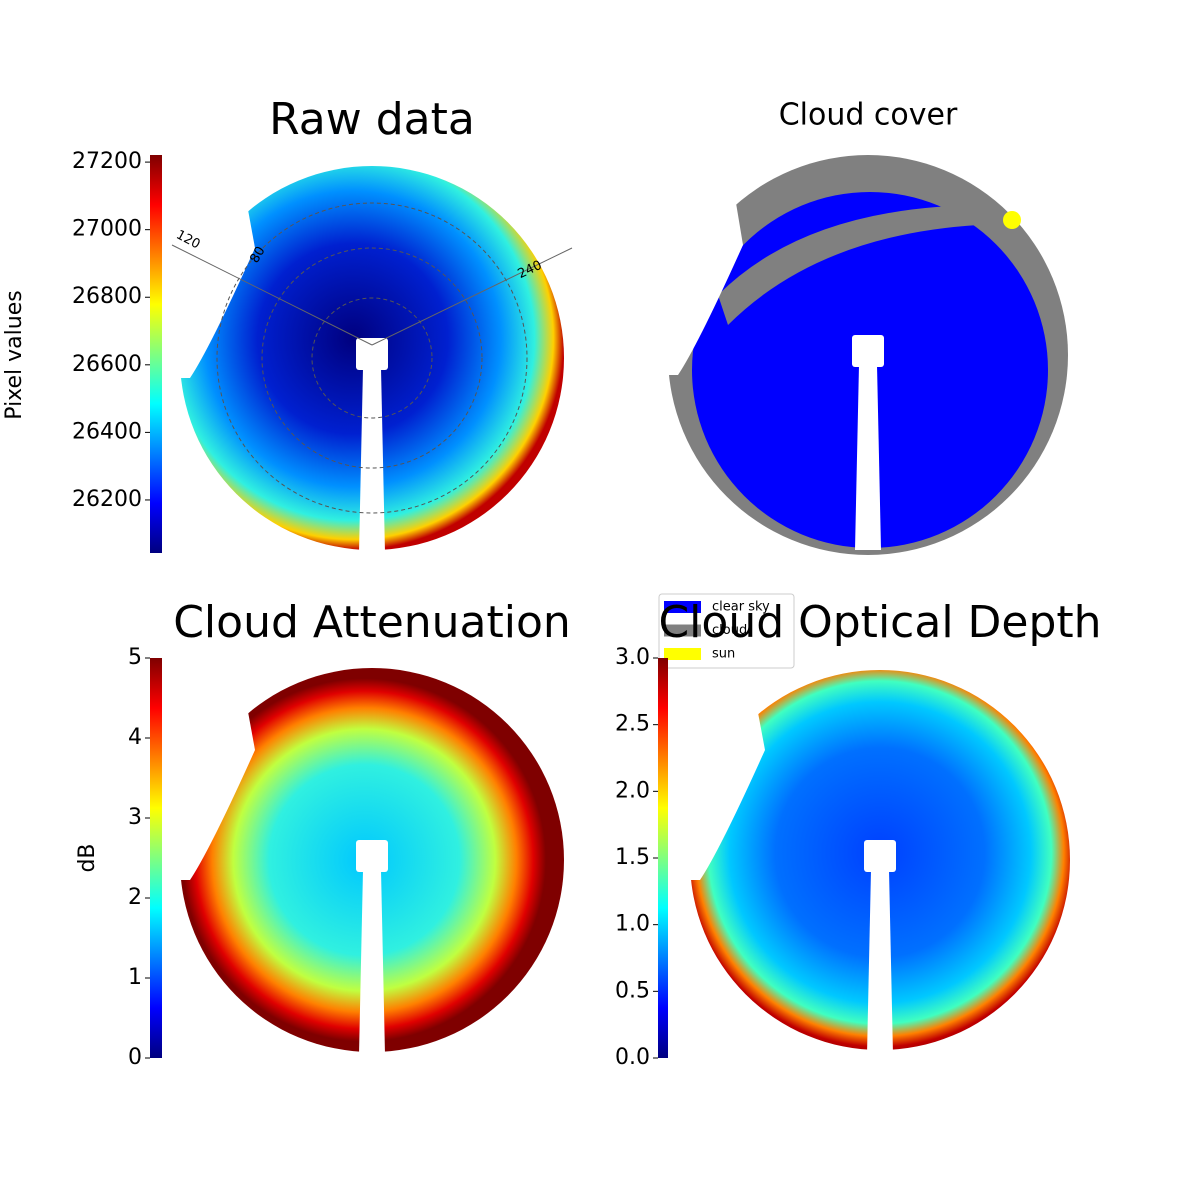  I want to click on colorbar-tick-label: 1, so click(135, 977).